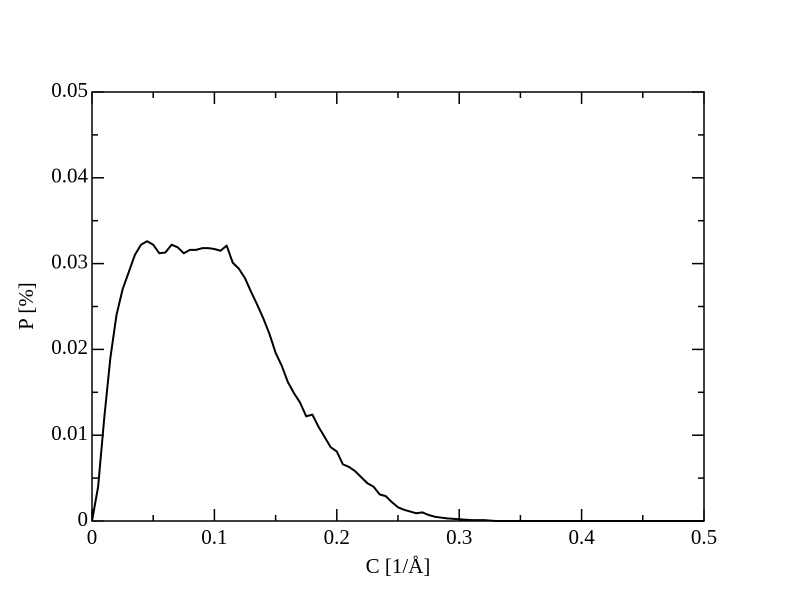 The image size is (792, 612). I want to click on x-tick-label: 0, so click(92, 537).